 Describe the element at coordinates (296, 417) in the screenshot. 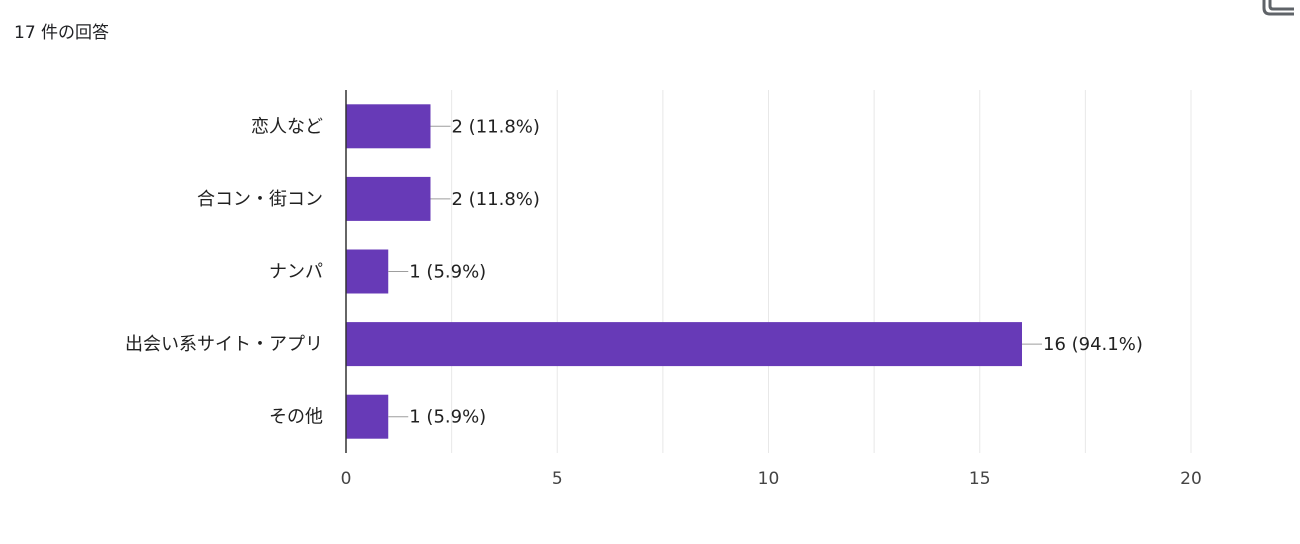

I see `category-label: その他` at that location.